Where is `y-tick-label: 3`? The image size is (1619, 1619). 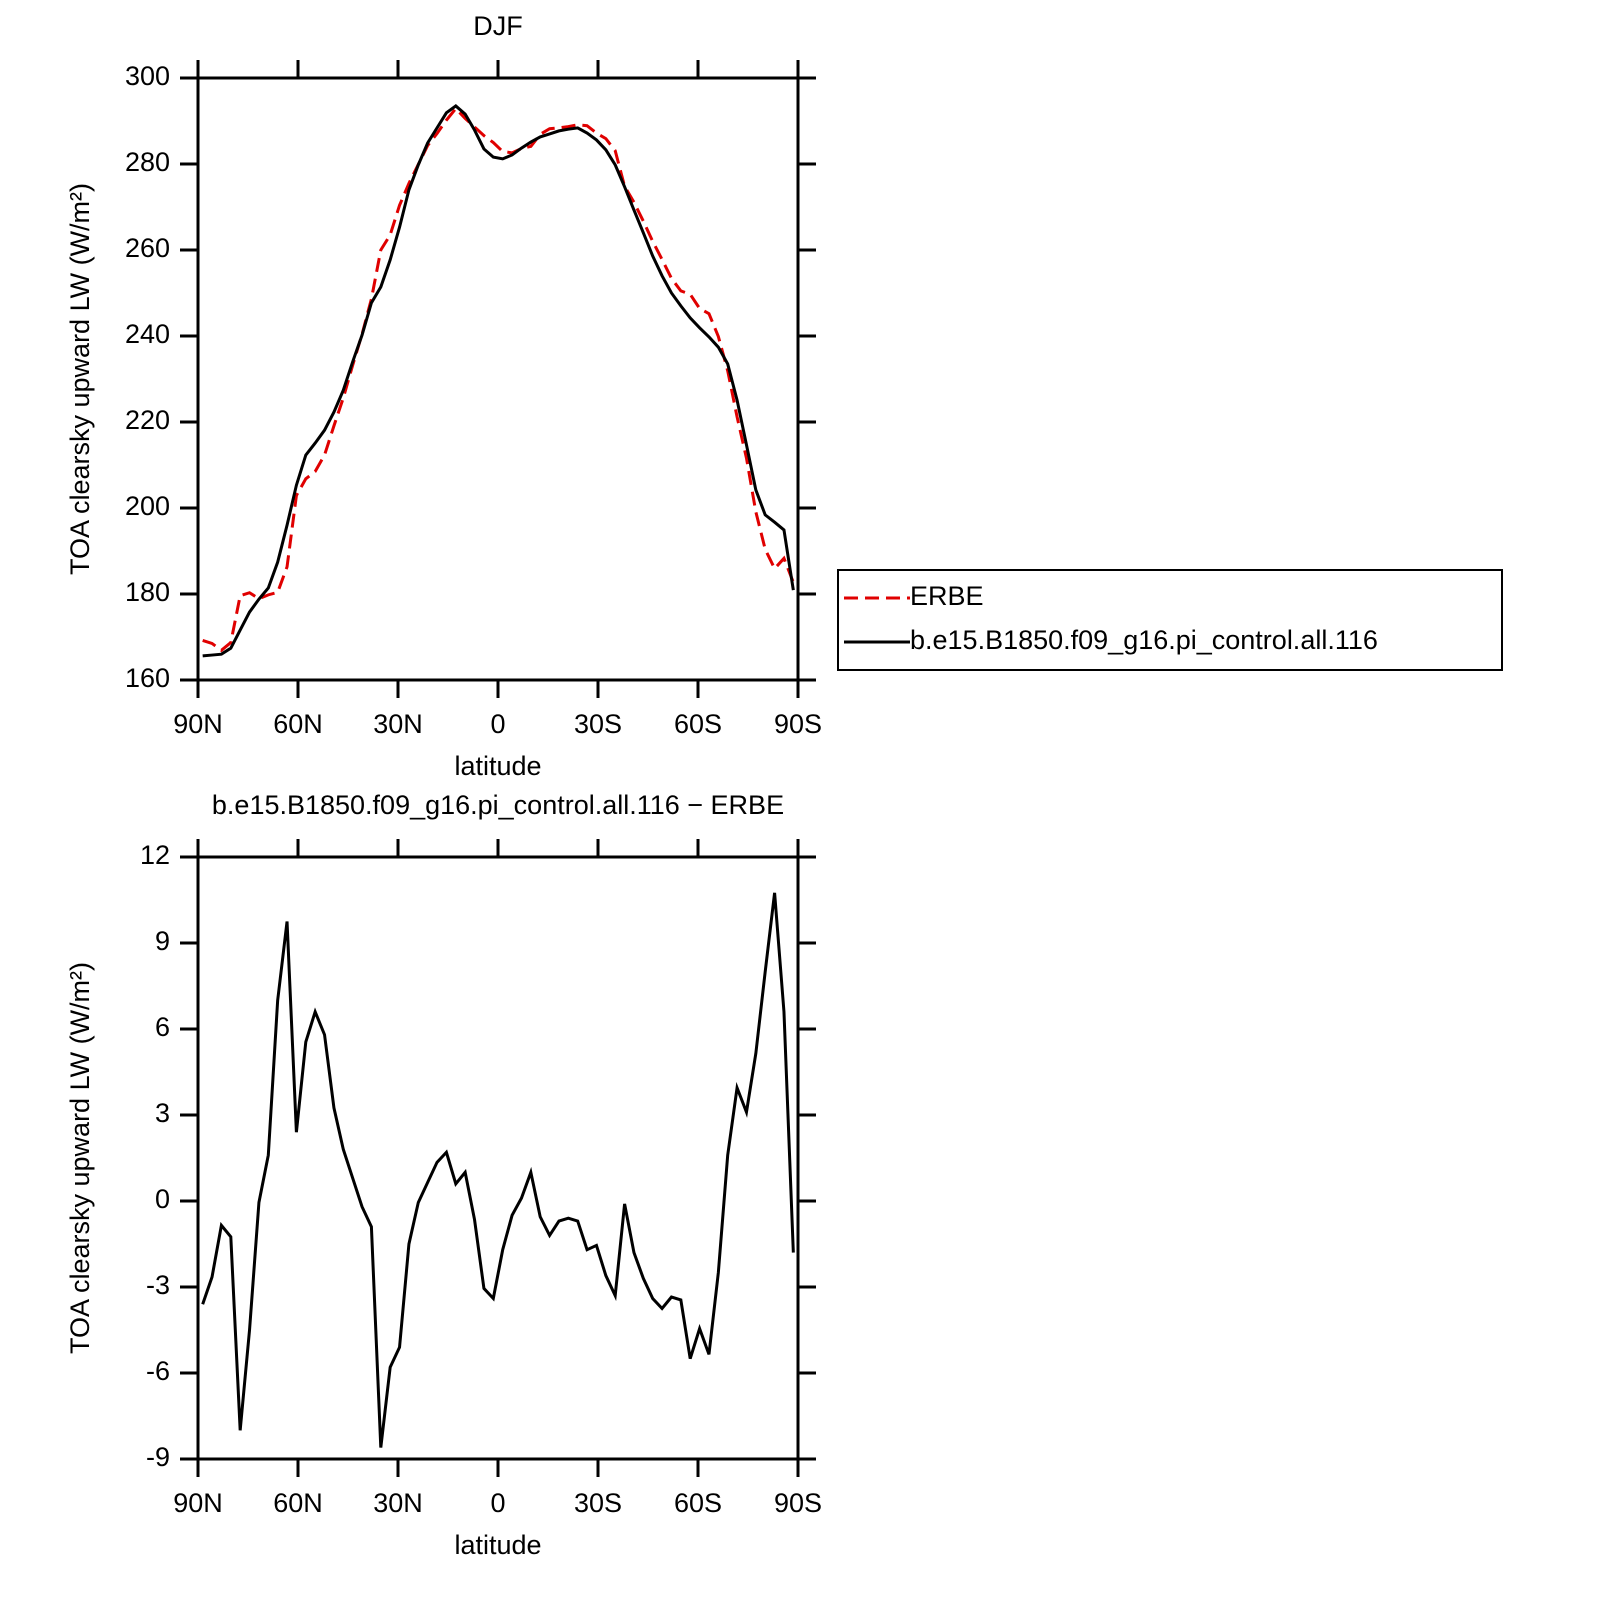
y-tick-label: 3 is located at coordinates (162, 1113).